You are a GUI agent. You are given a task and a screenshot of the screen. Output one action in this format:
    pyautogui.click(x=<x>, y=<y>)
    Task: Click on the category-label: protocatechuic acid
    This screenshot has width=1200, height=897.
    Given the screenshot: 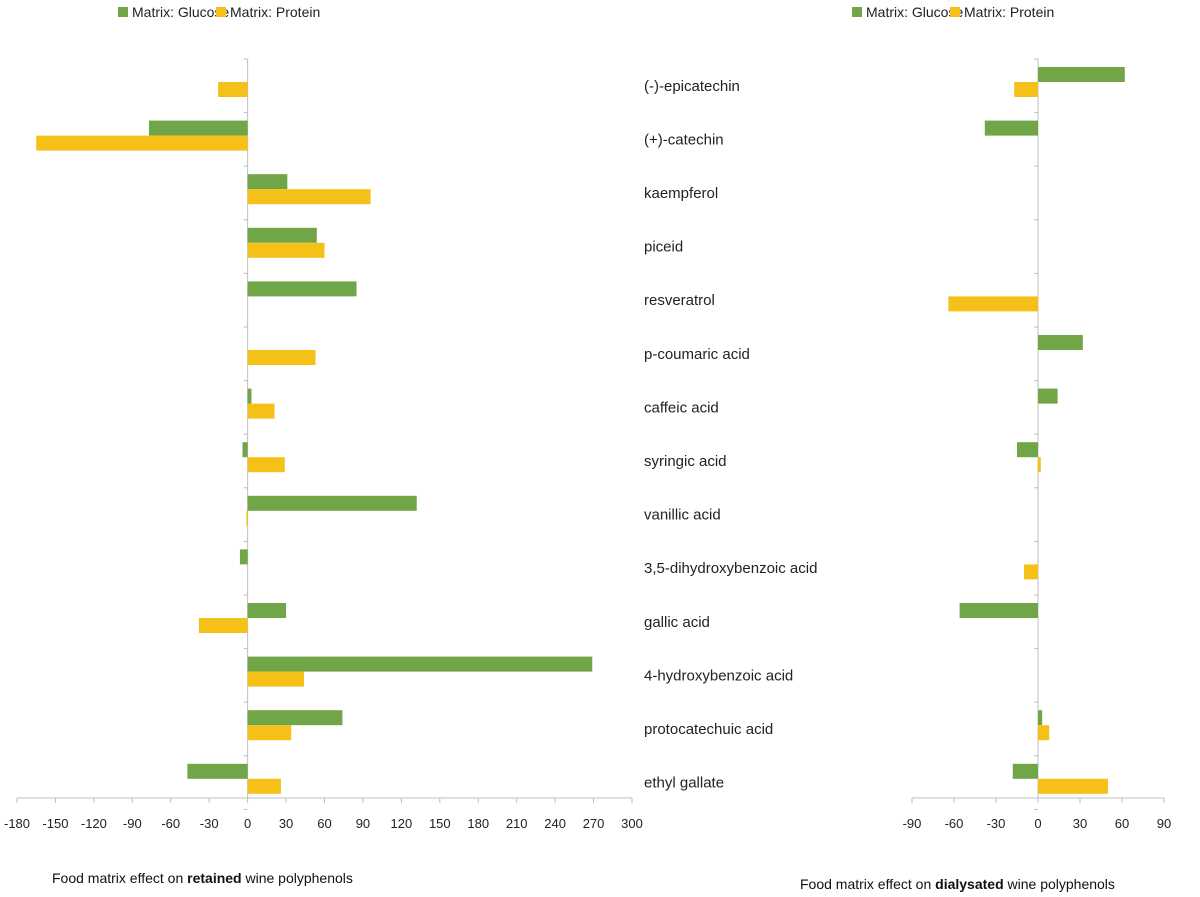 What is the action you would take?
    pyautogui.click(x=708, y=729)
    